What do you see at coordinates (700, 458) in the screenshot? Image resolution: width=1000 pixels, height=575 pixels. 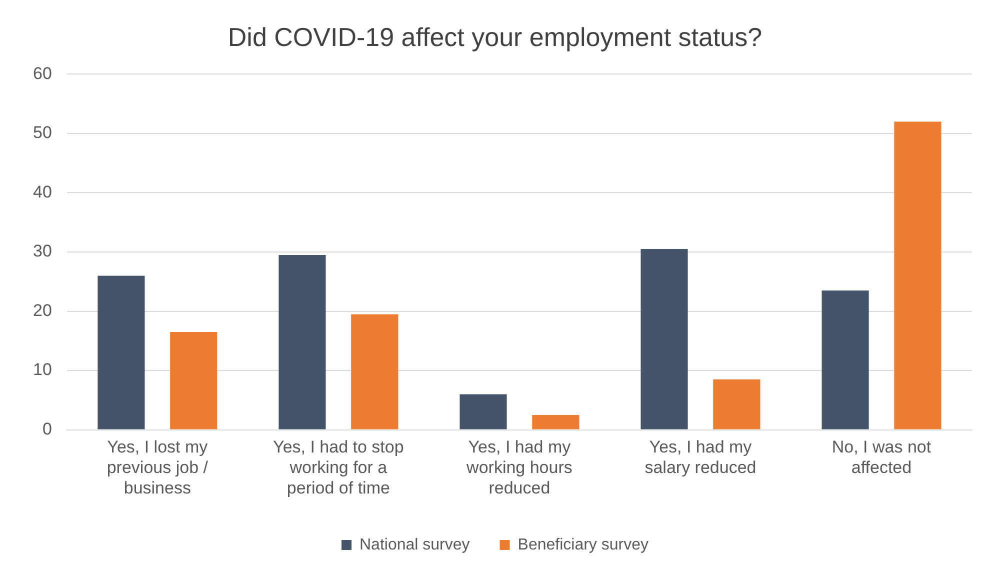 I see `x-tick-label: Yes, I had my salary reduced` at bounding box center [700, 458].